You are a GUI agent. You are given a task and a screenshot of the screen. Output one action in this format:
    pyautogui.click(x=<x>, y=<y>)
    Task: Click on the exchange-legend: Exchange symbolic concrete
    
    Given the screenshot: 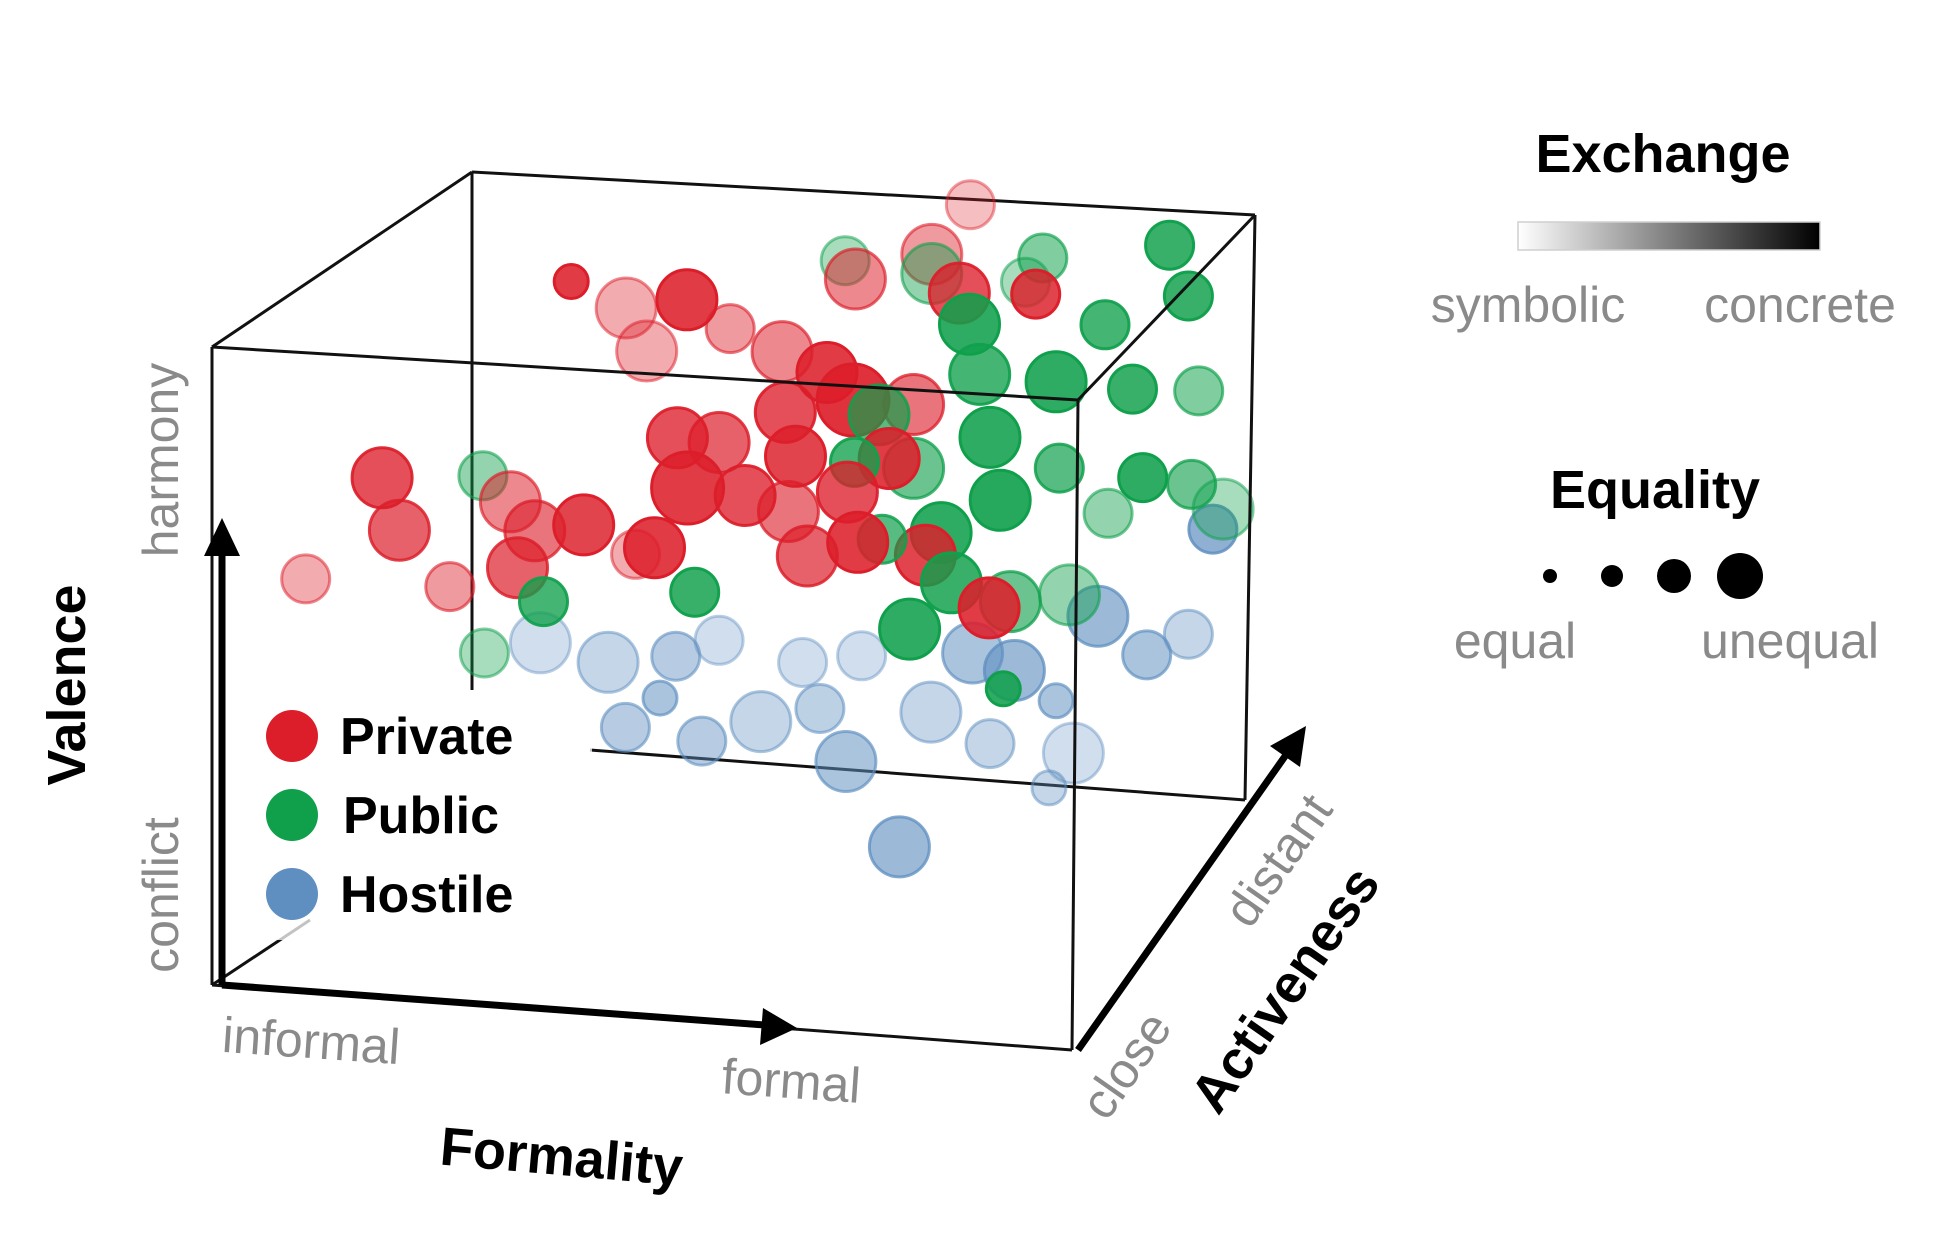 What is the action you would take?
    pyautogui.click(x=1663, y=228)
    